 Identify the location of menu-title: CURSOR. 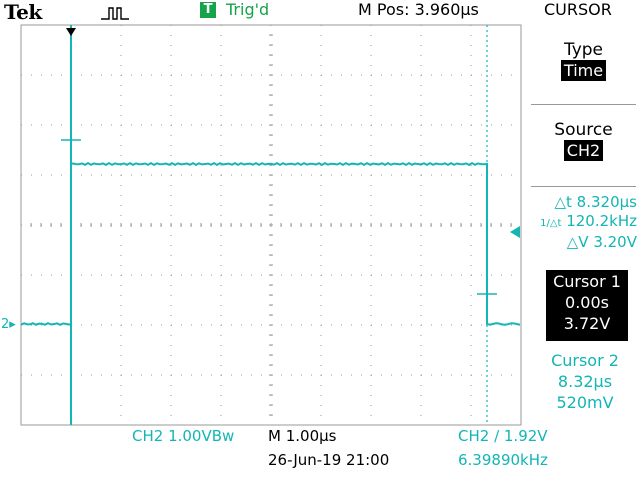
(578, 9).